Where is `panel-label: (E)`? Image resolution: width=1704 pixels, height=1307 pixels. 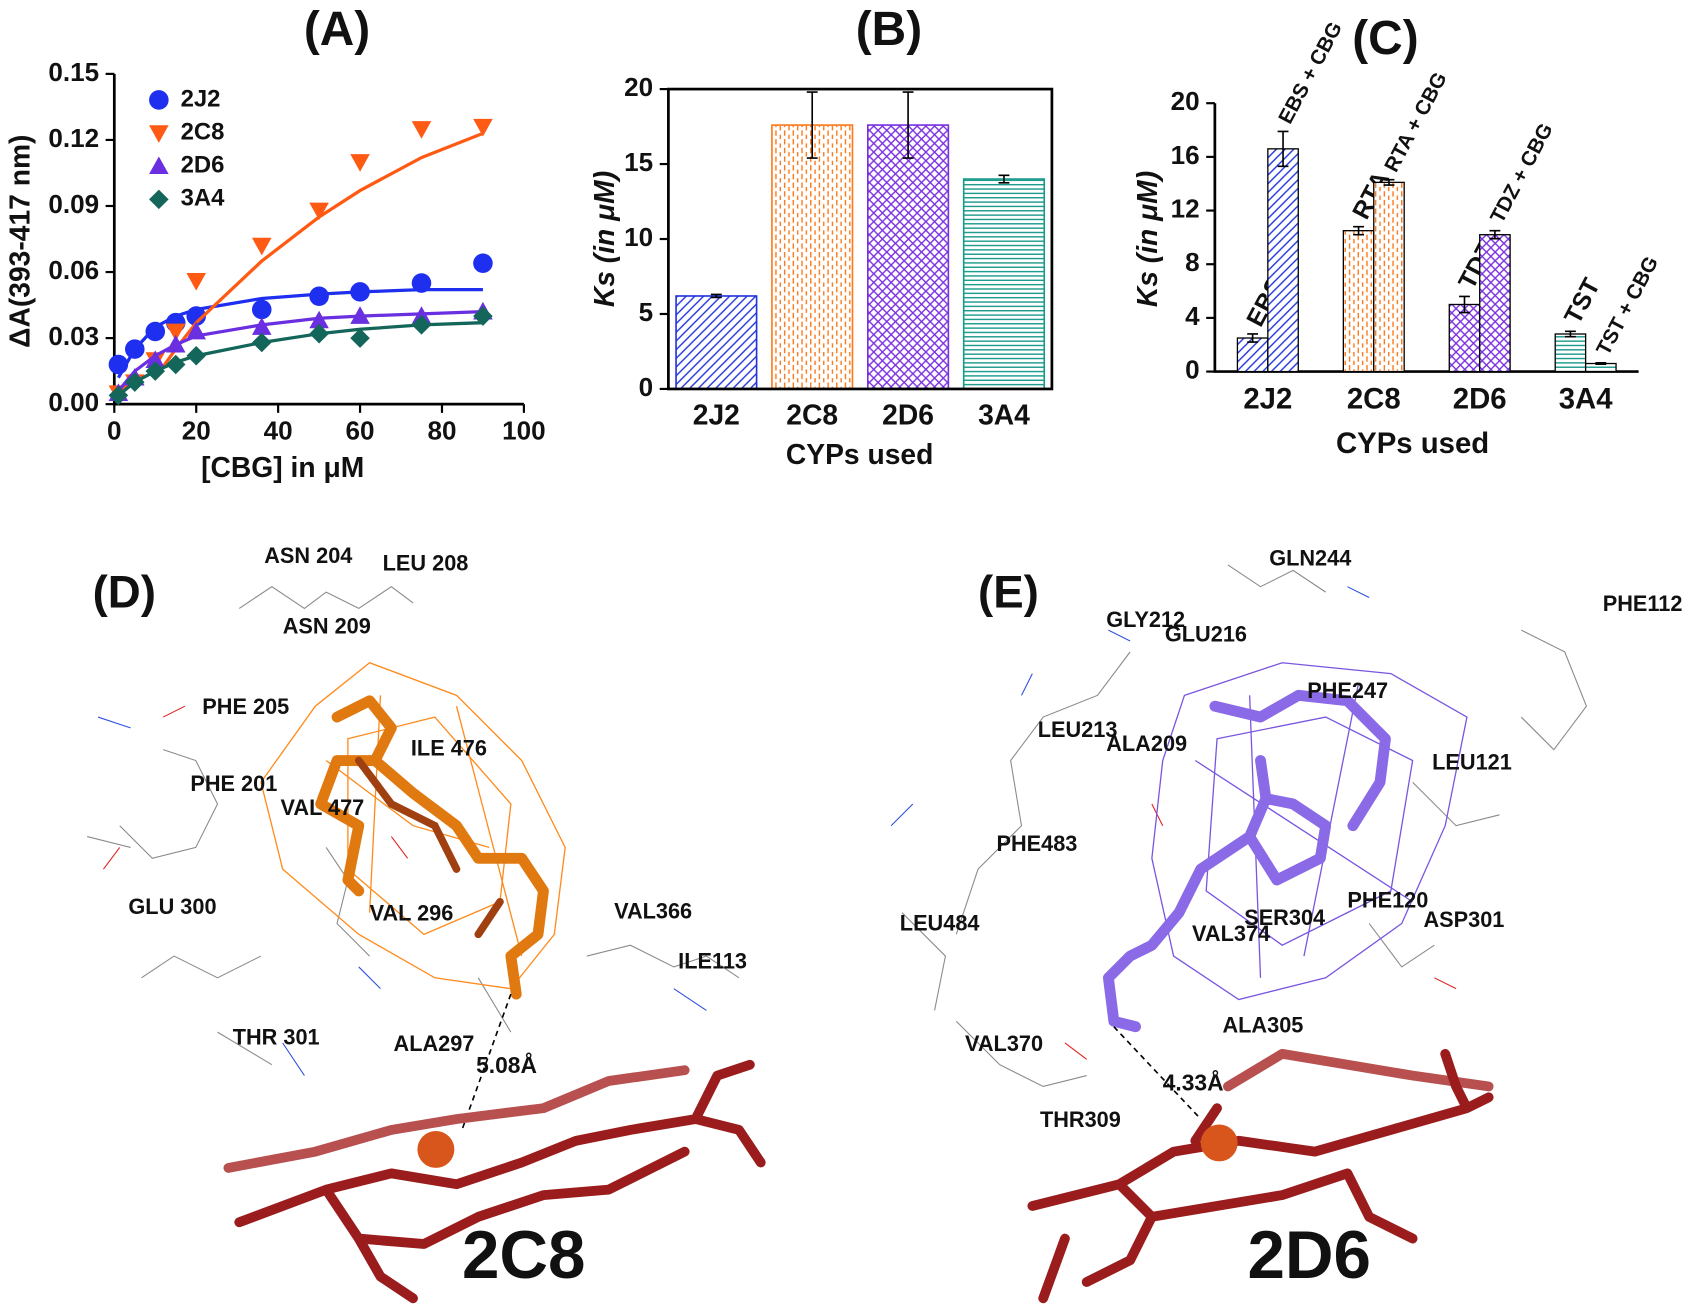 panel-label: (E) is located at coordinates (1008, 591).